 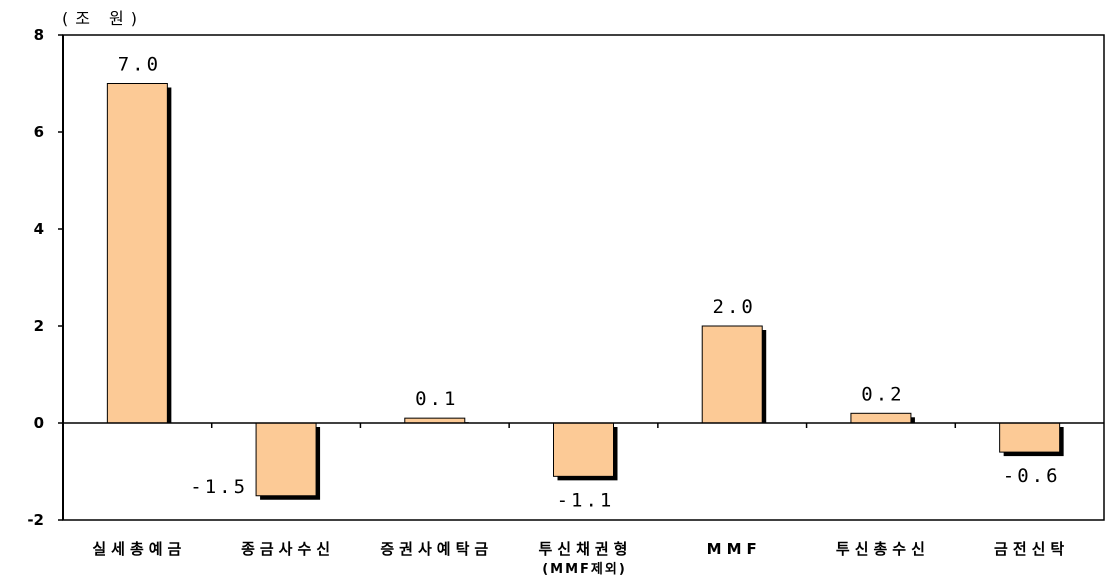 I want to click on x-tick-label: 금전신탁, so click(x=1031, y=549).